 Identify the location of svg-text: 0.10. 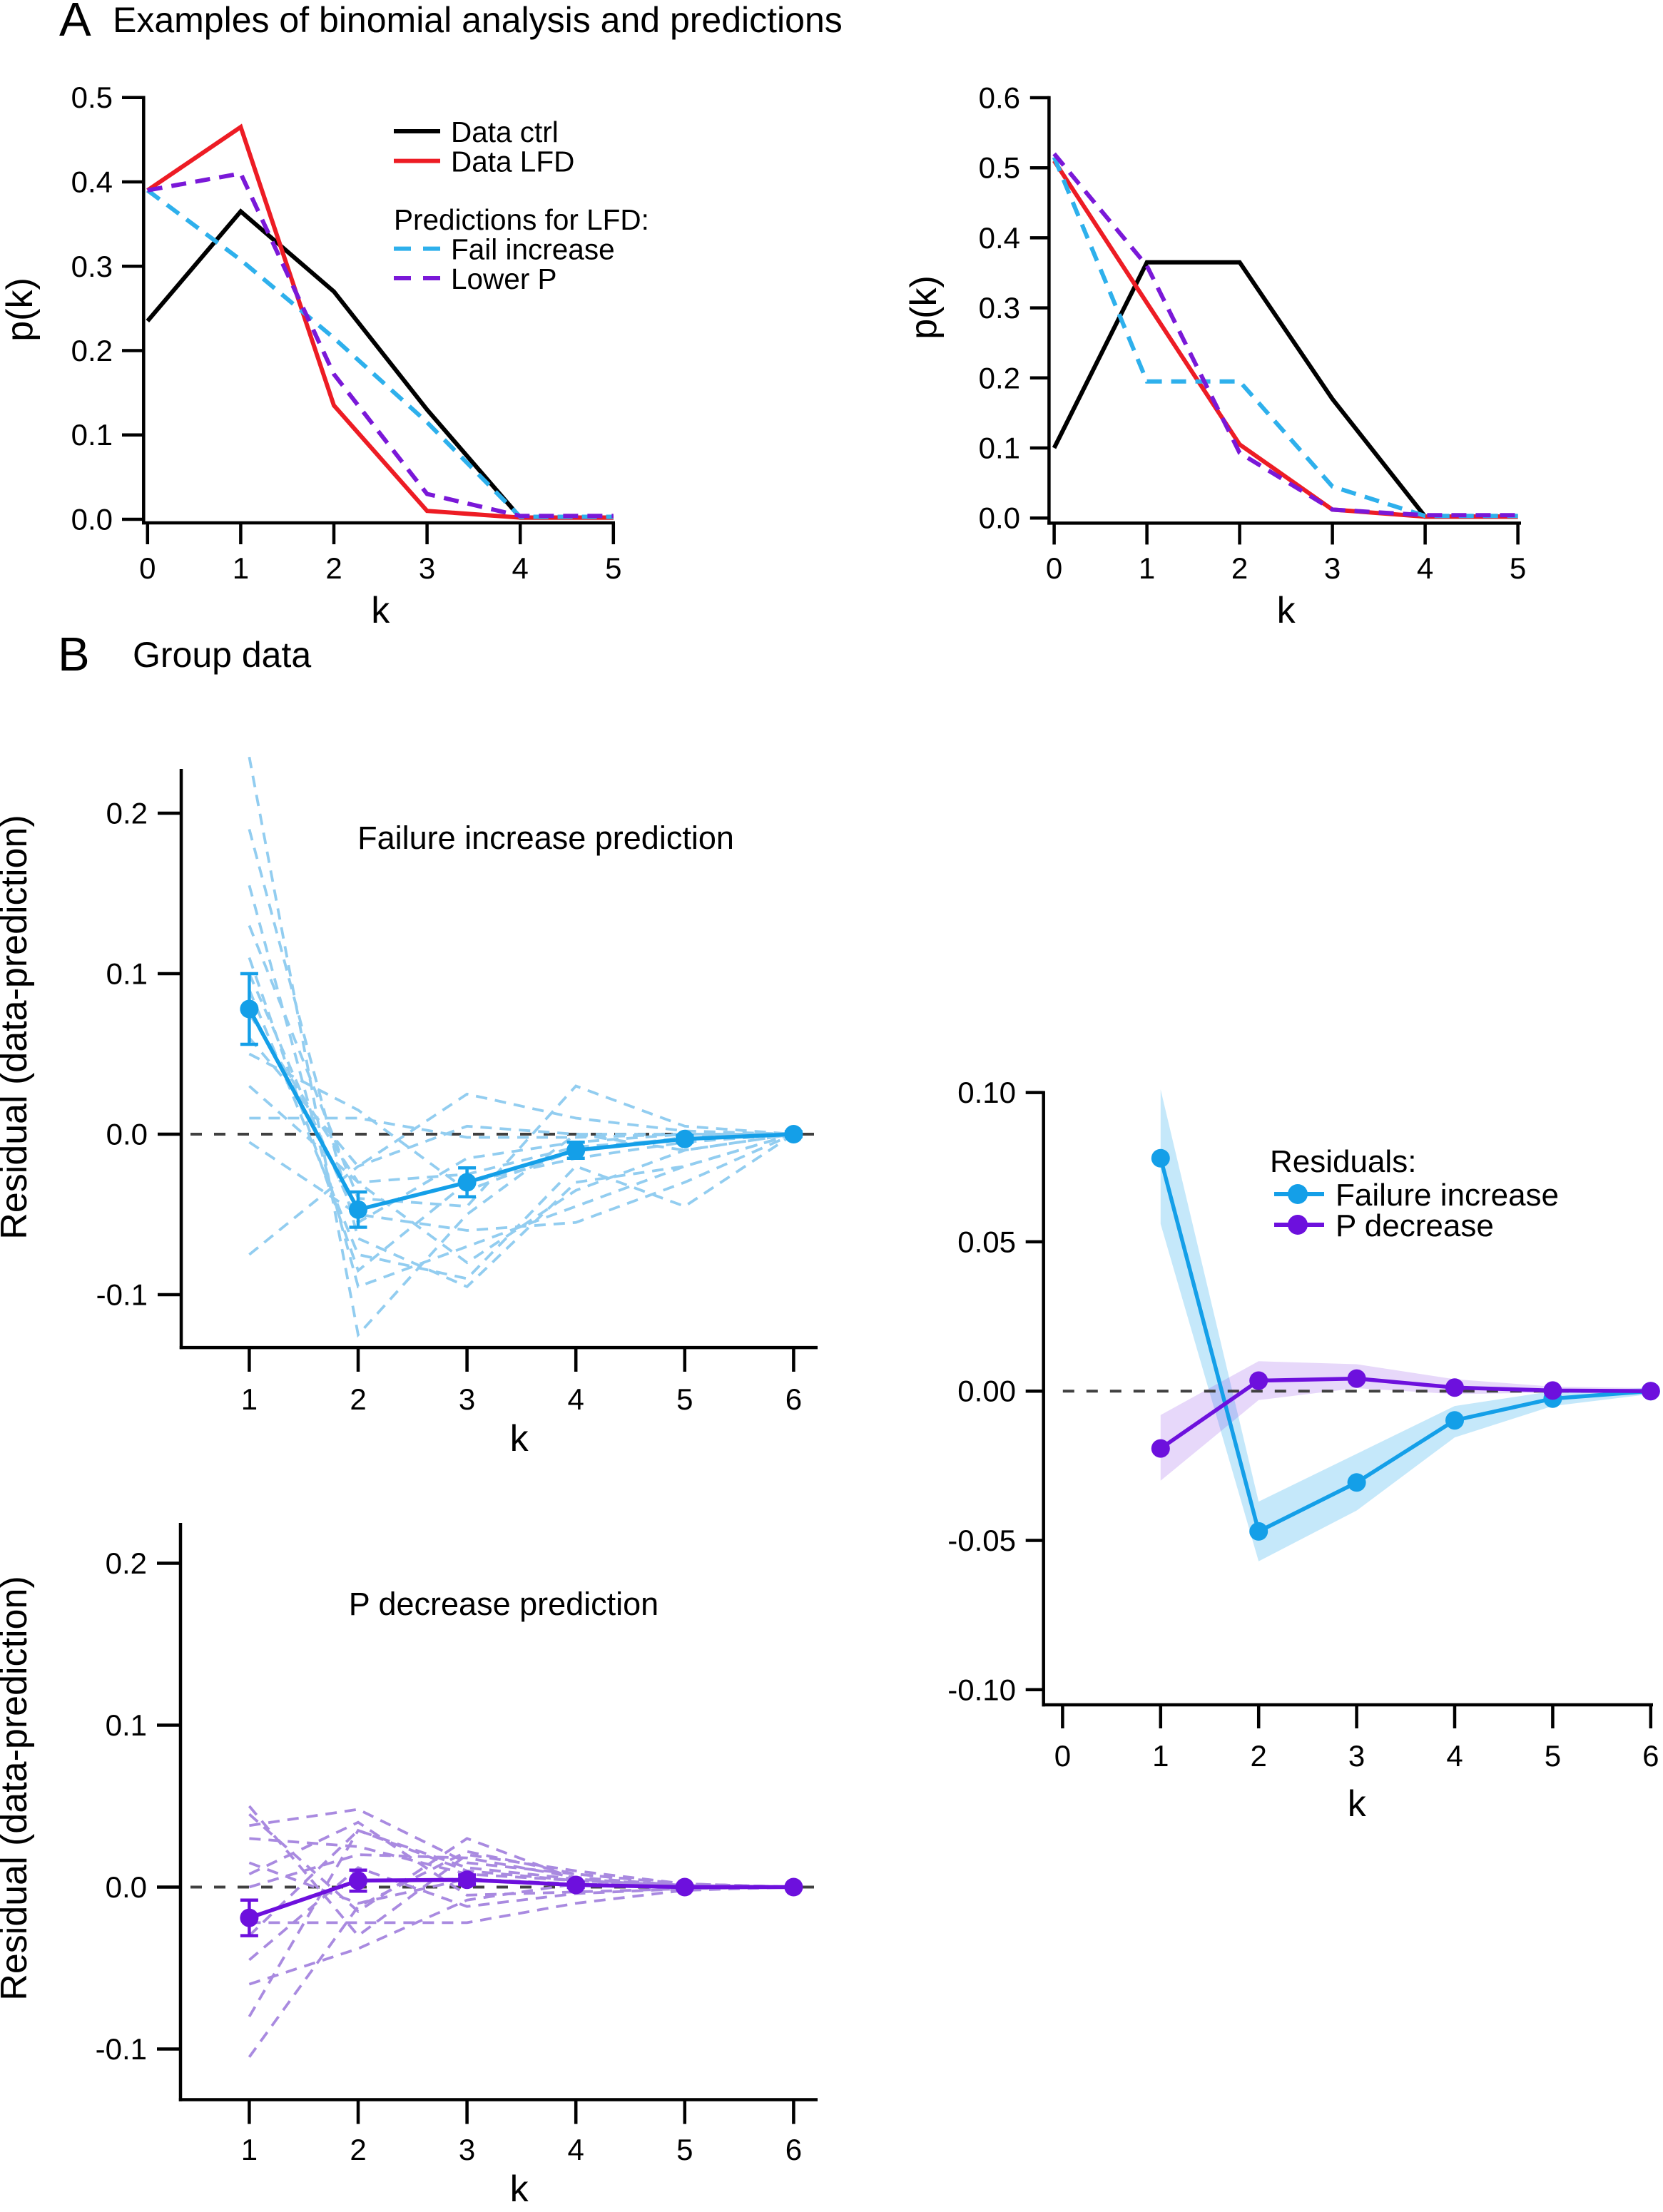
(986, 1092).